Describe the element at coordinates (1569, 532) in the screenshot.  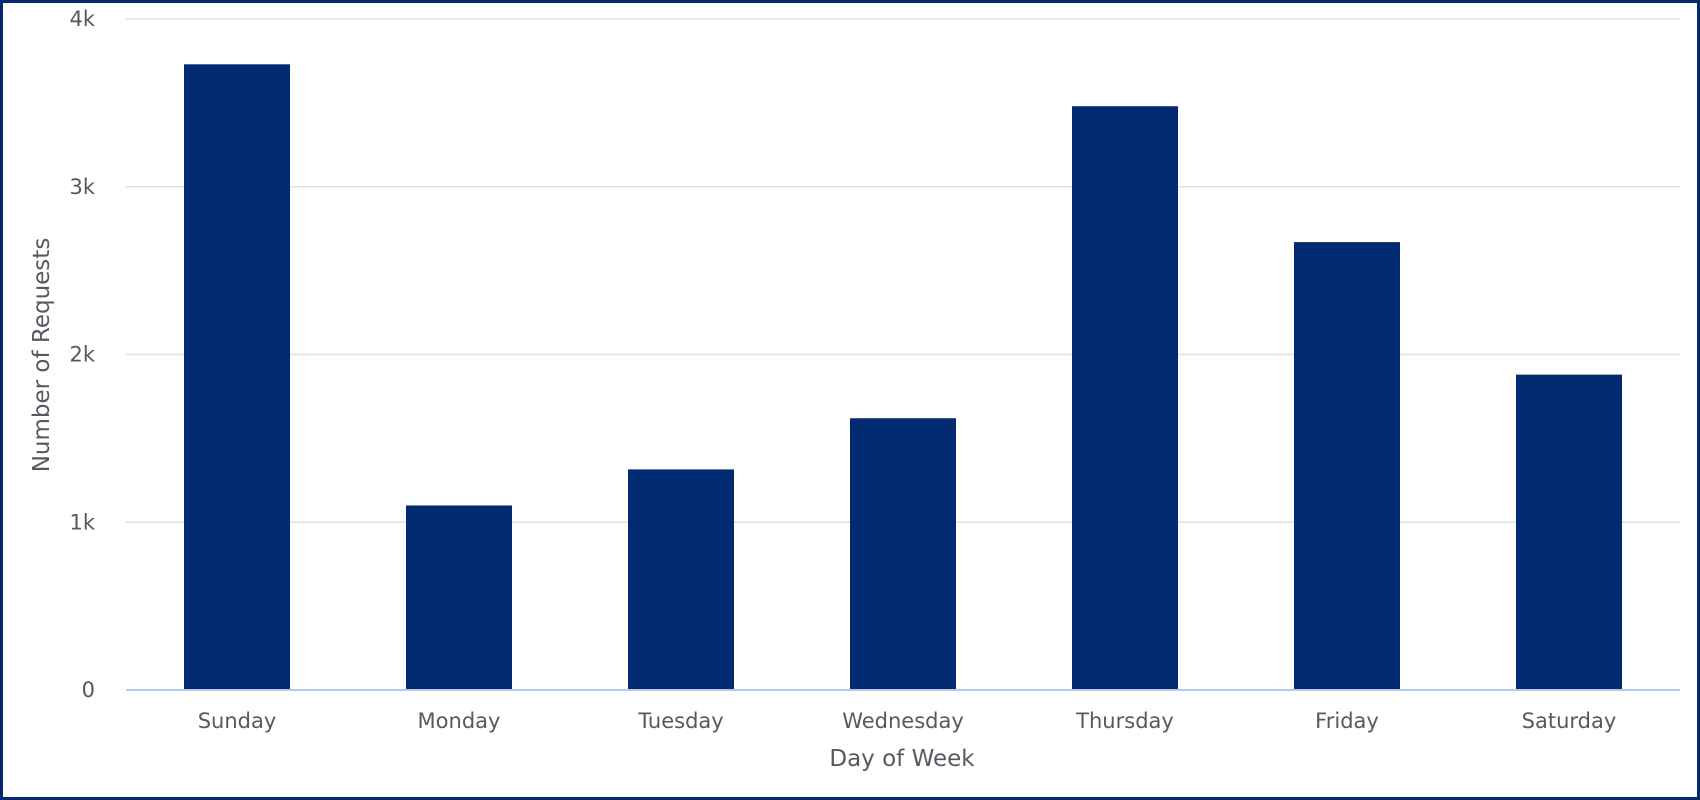
I see `bar-saturday` at that location.